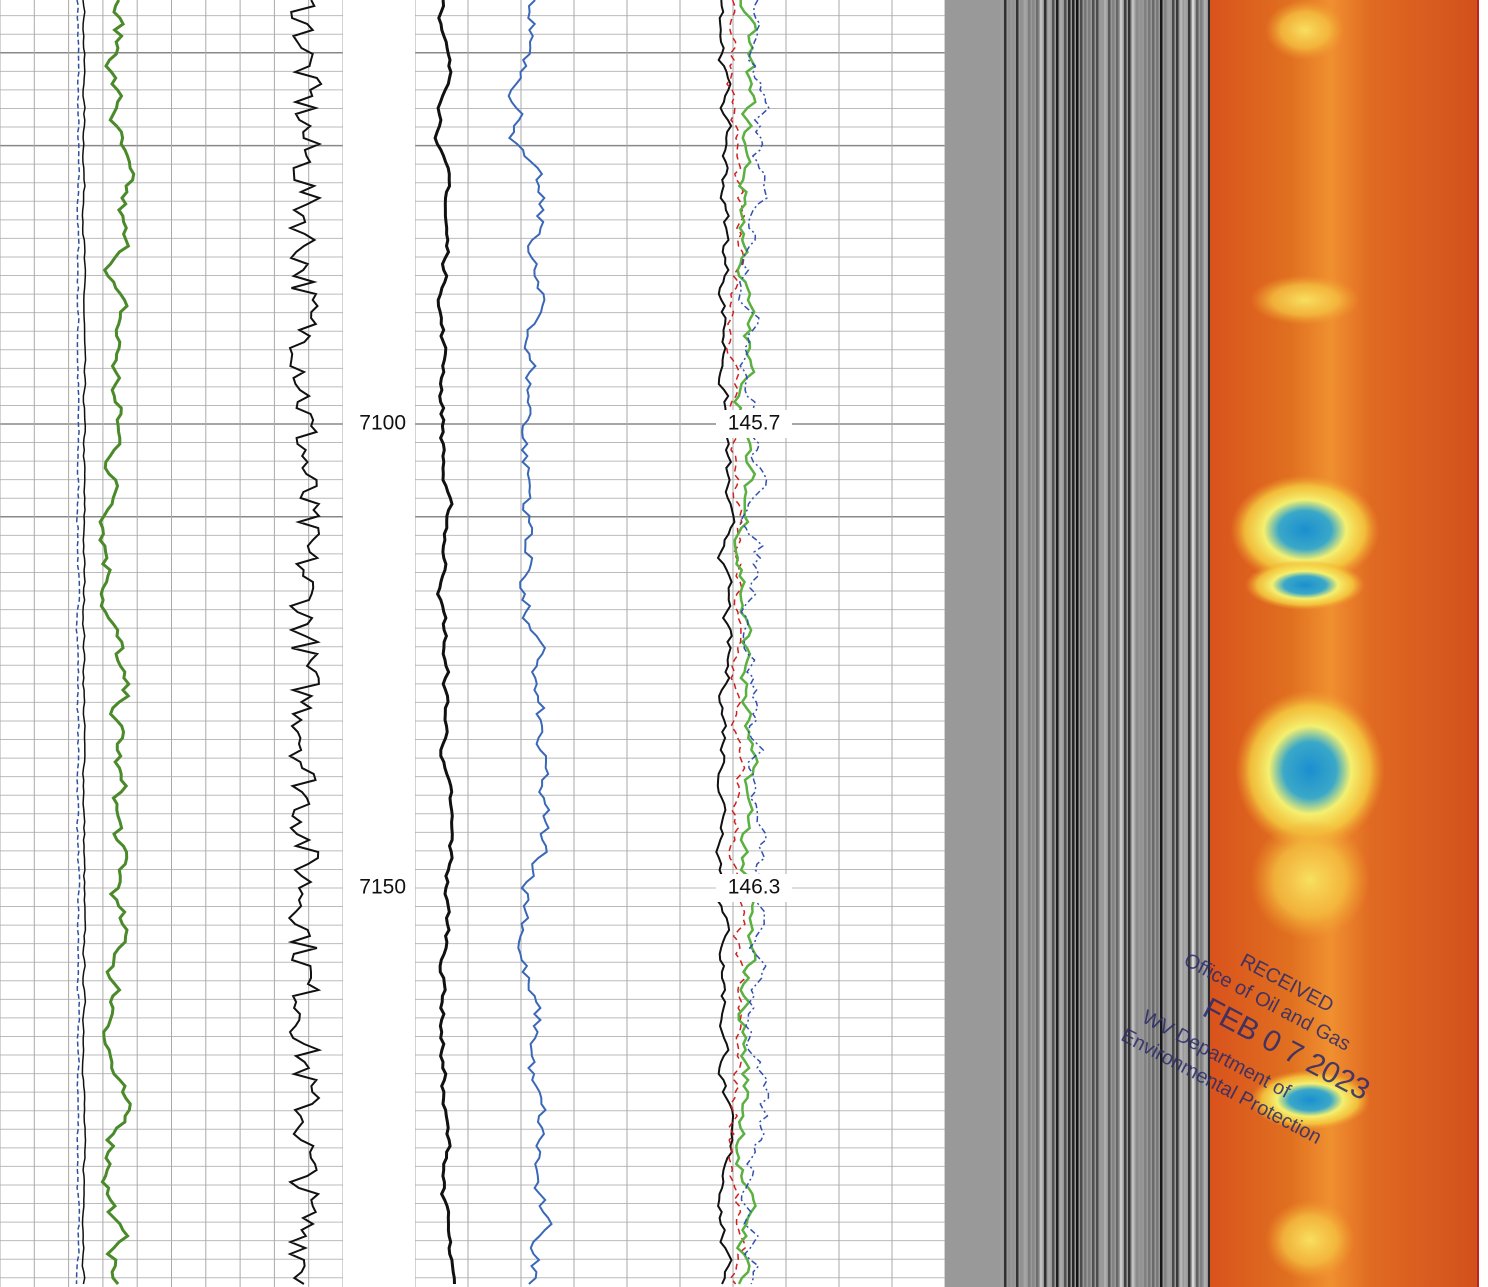 This screenshot has width=1488, height=1287. I want to click on reading: 145.7, so click(754, 423).